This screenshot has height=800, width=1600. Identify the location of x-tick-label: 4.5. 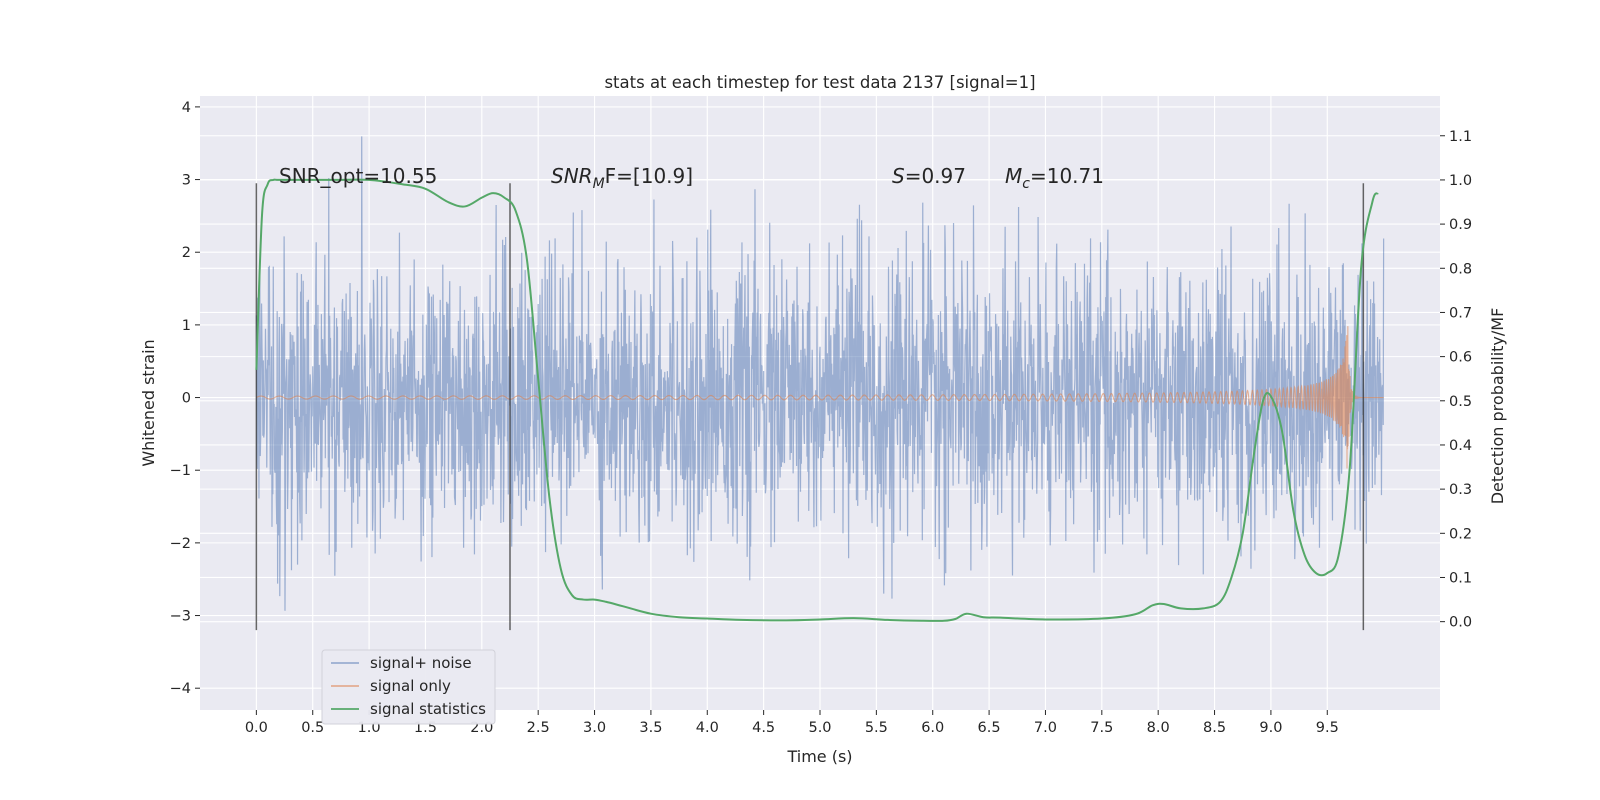
(763, 728).